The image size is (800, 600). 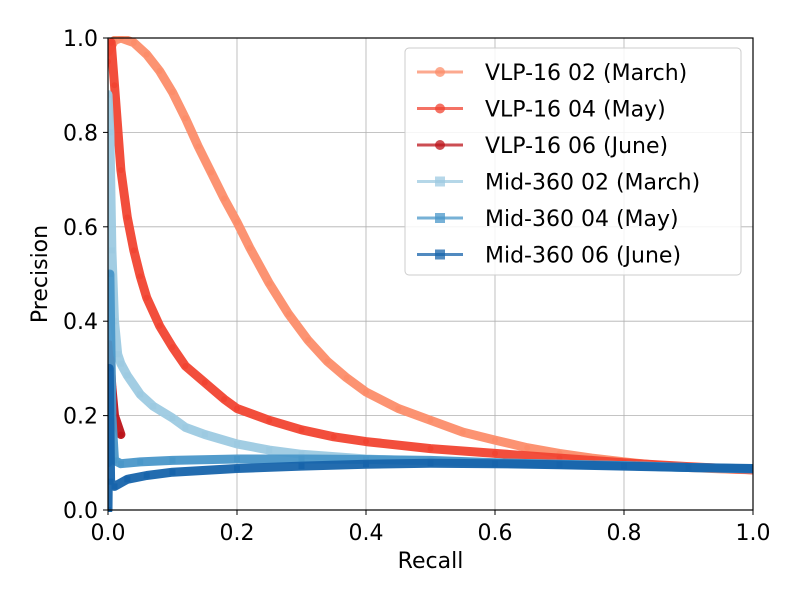 I want to click on legend-item: Mid-360 02 (March), so click(x=558, y=183).